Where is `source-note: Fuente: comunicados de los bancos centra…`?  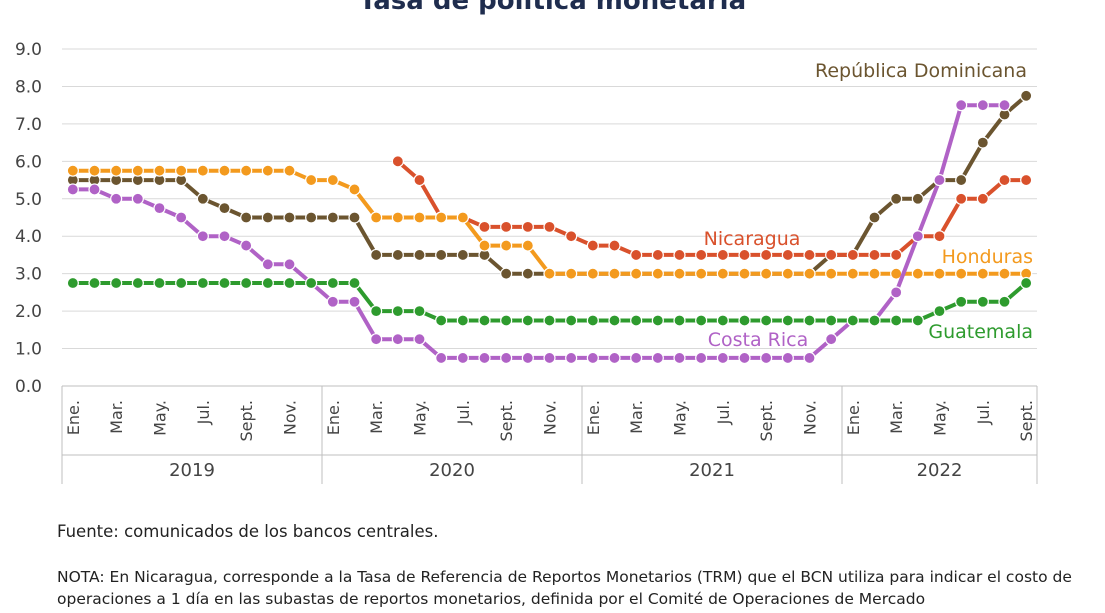
source-note: Fuente: comunicados de los bancos centra… is located at coordinates (248, 531).